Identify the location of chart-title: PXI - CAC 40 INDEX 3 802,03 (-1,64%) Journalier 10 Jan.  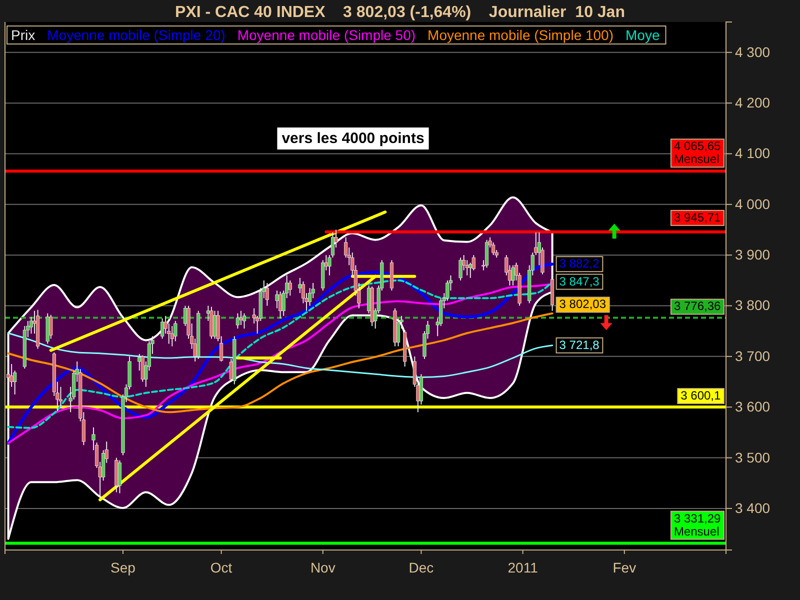
(400, 12).